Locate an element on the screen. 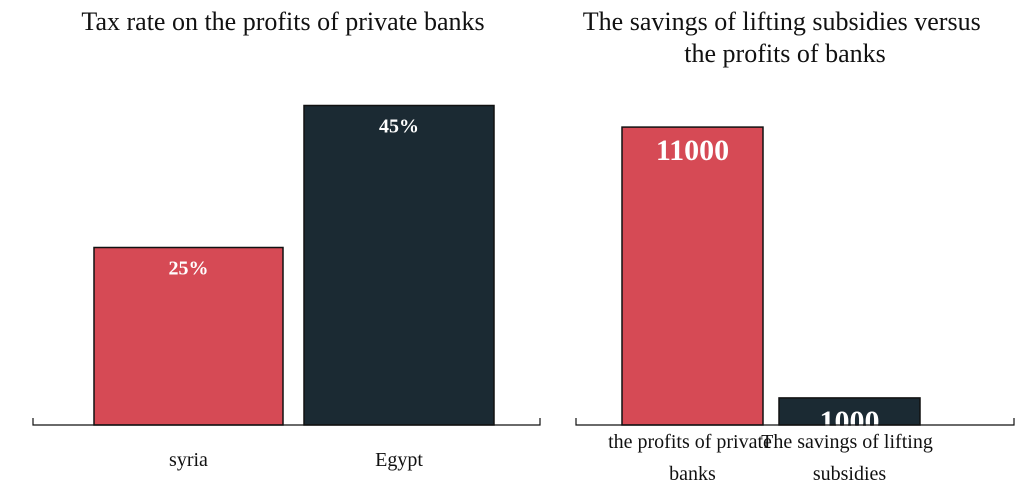  value-label: 1000 is located at coordinates (850, 421).